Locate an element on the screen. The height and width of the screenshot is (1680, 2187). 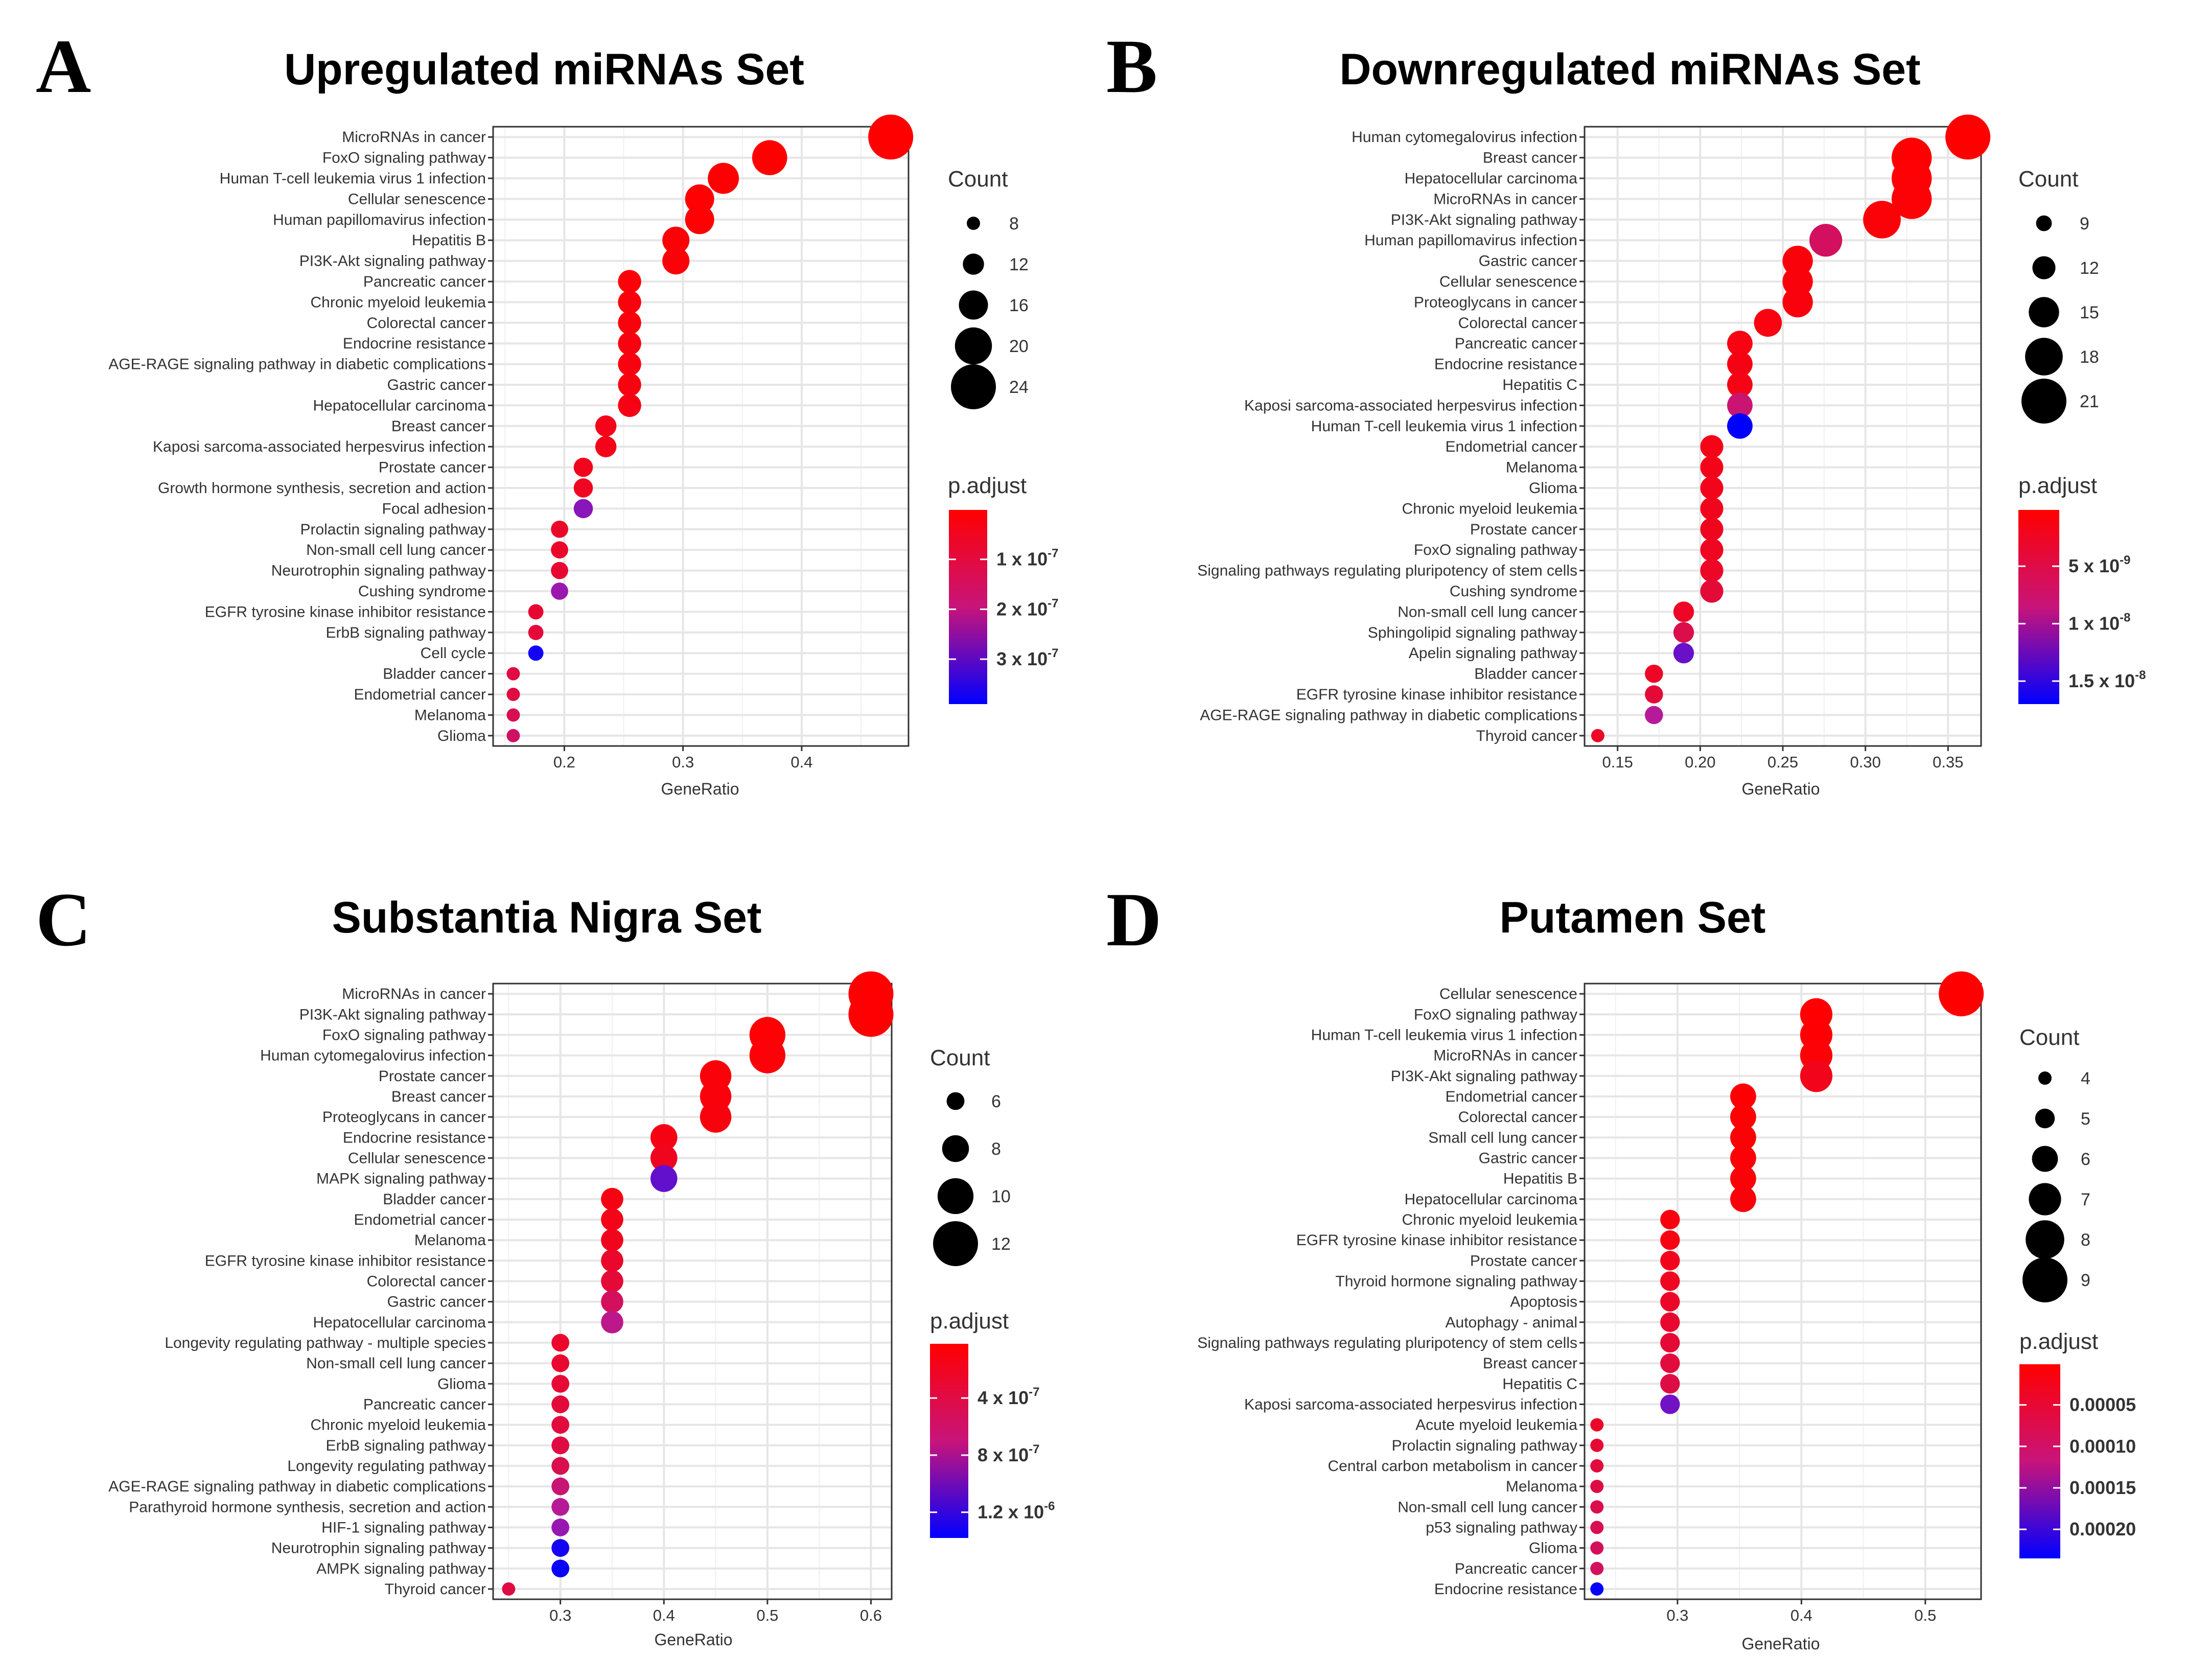
size-legend-label: 20 is located at coordinates (1019, 346).